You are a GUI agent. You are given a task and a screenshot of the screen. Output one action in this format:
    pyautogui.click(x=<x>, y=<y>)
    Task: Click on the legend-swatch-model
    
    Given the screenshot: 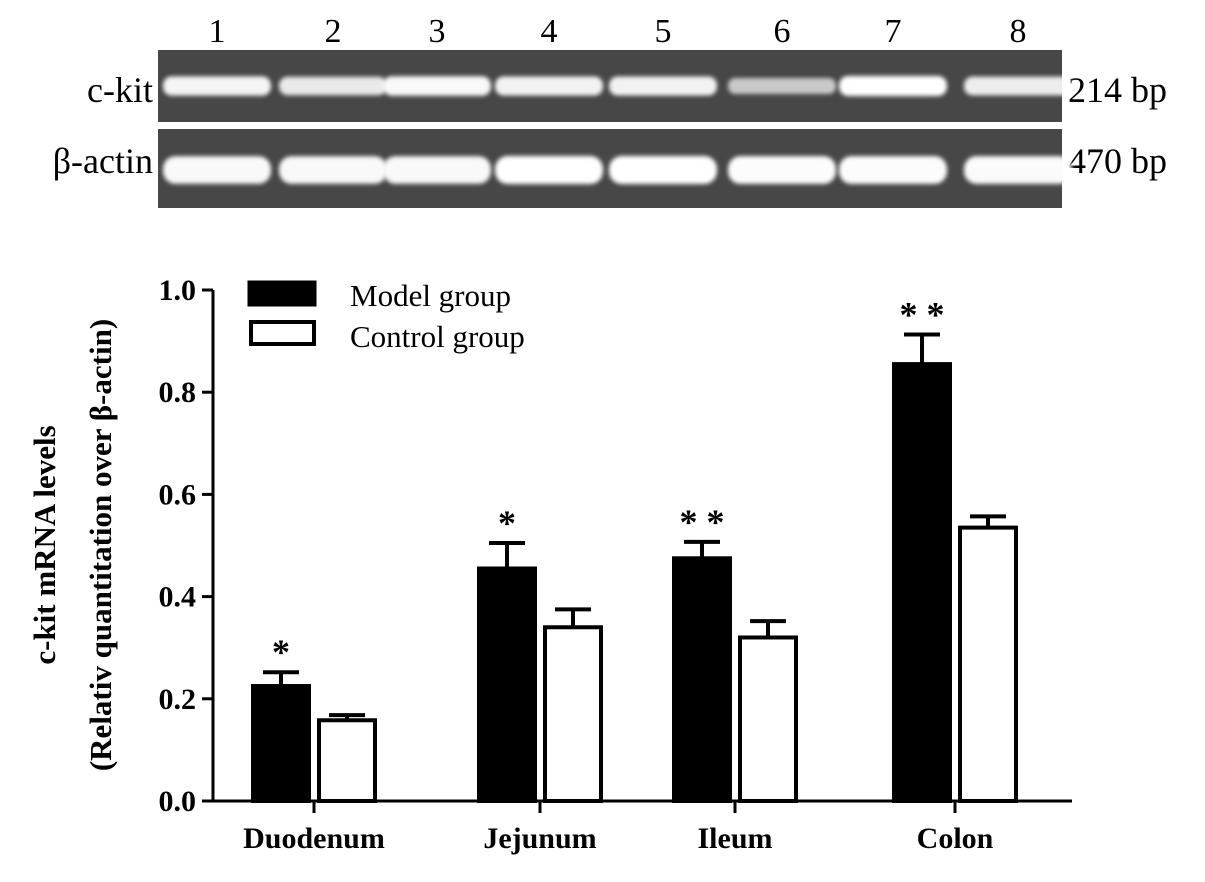 What is the action you would take?
    pyautogui.click(x=282, y=293)
    